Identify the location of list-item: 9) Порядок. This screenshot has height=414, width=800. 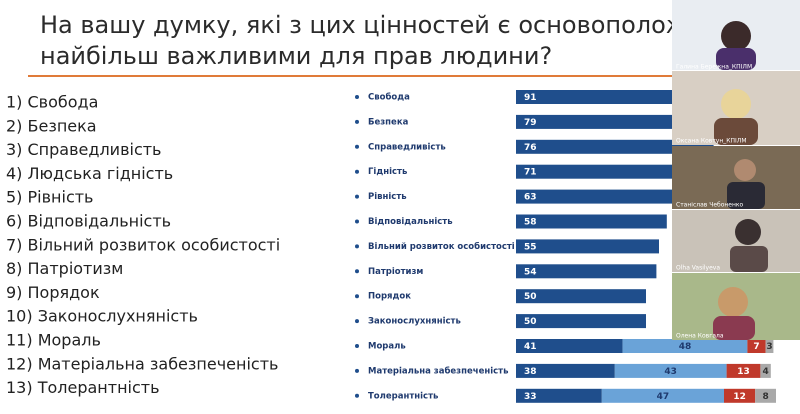
(53, 292).